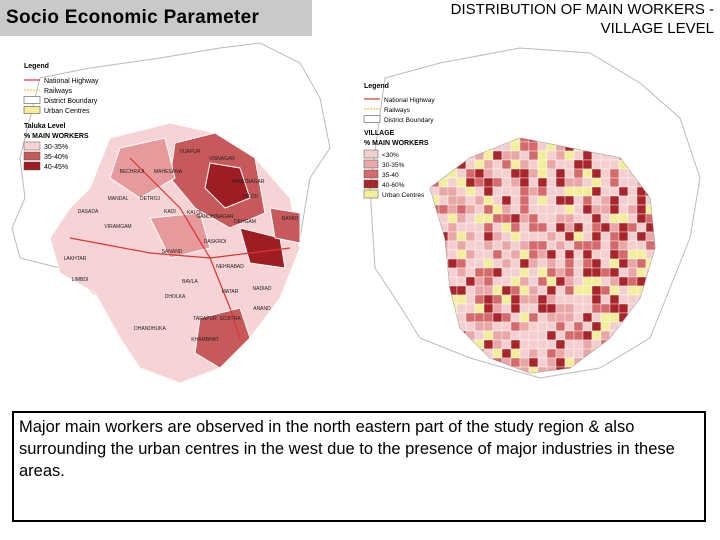  Describe the element at coordinates (172, 252) in the screenshot. I see `place-label: SANAND` at that location.